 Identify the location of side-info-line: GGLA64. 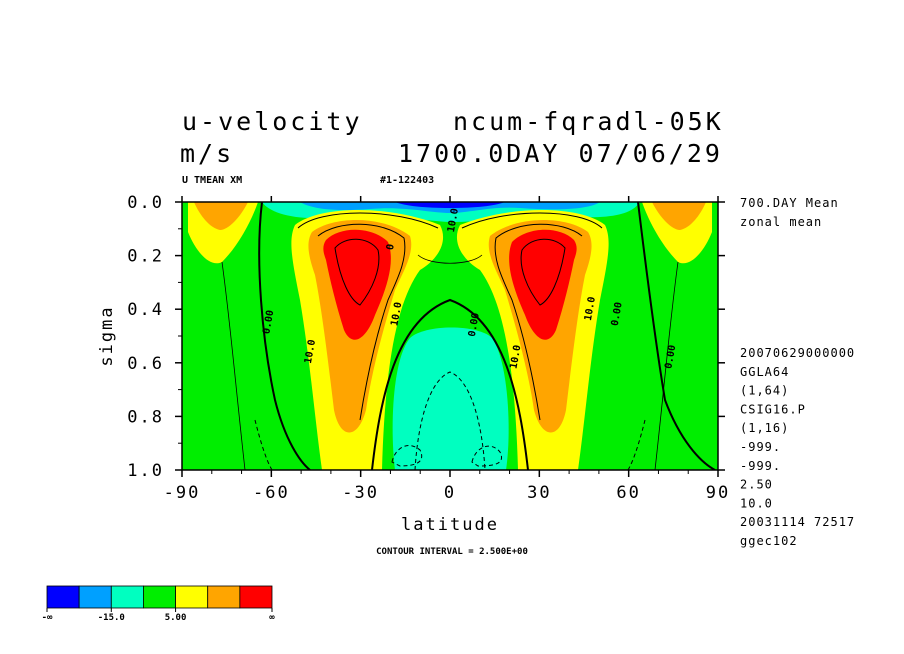
(764, 372).